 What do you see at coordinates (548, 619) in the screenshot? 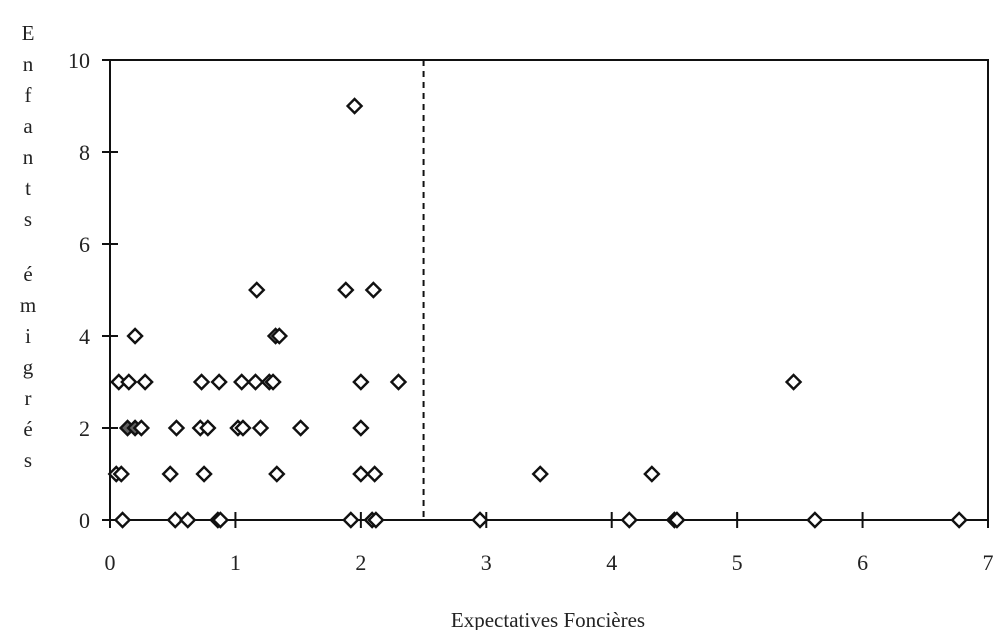
I see `x-axis-title: Expectatives Foncières` at bounding box center [548, 619].